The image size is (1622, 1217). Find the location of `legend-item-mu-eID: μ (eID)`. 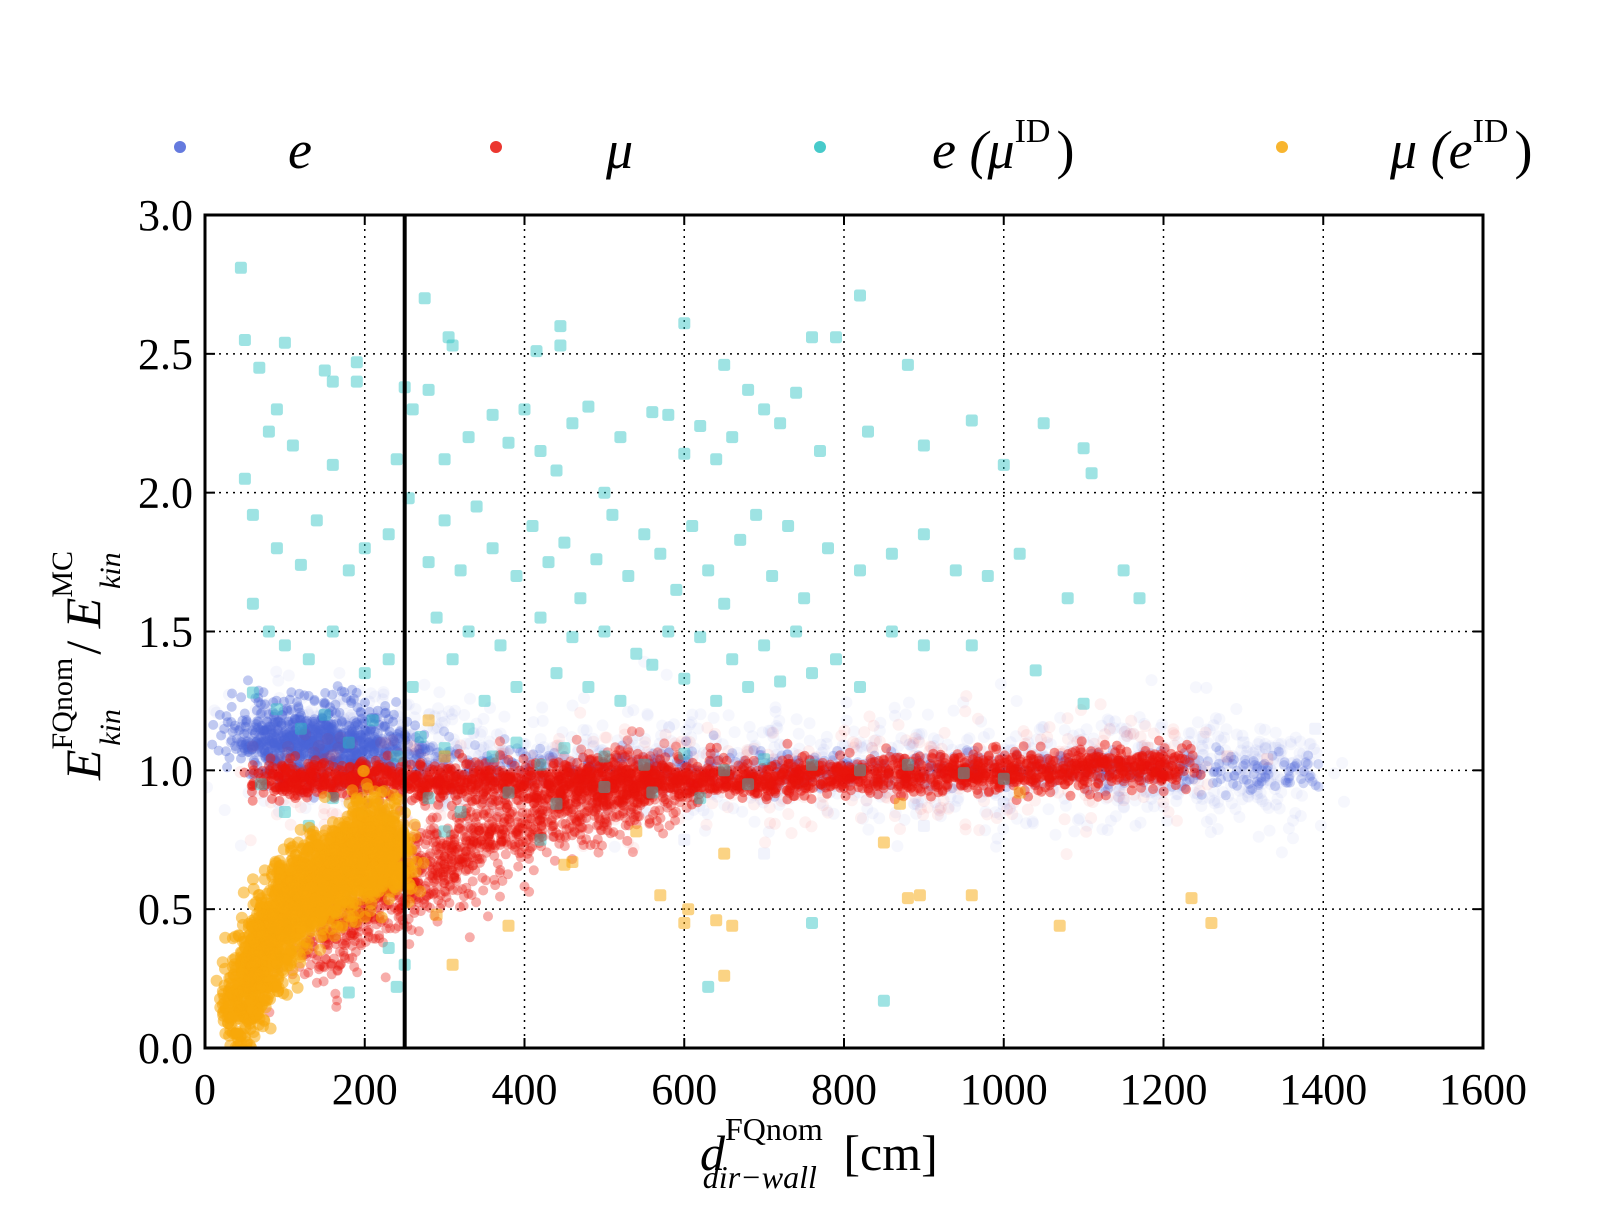

legend-item-mu-eID: μ (eID) is located at coordinates (1404, 146).